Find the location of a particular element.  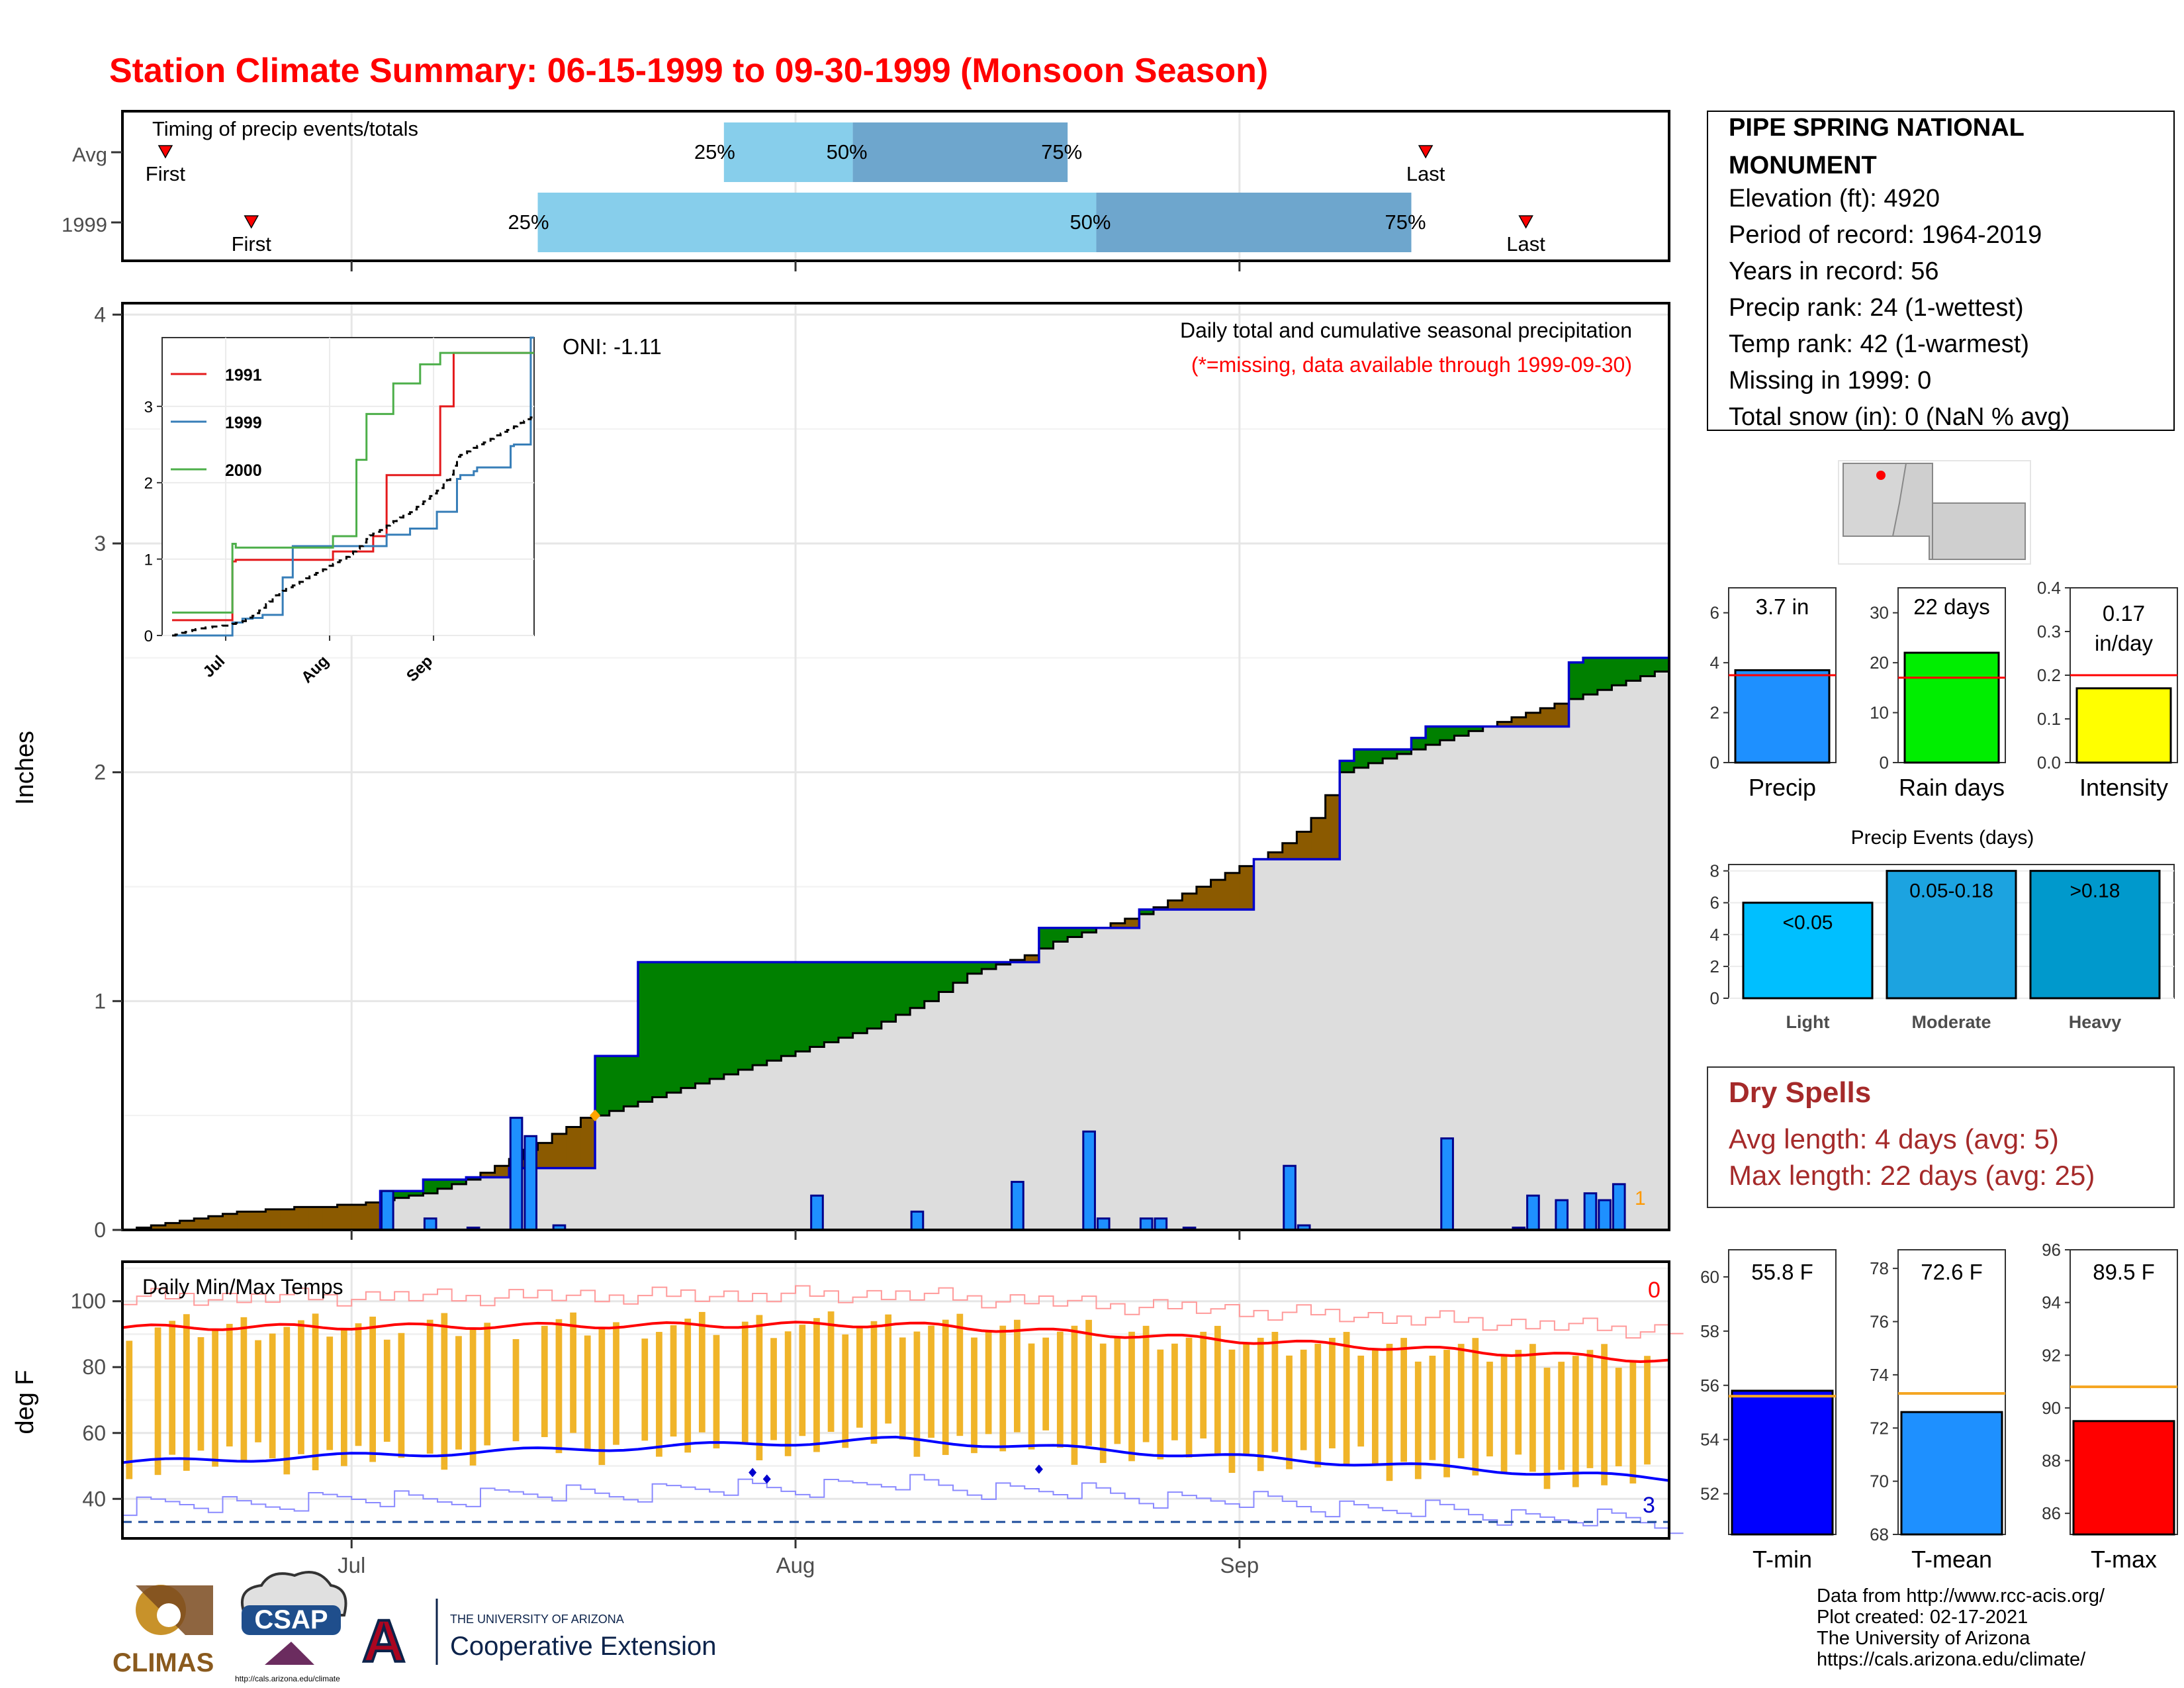

first-marker-icon is located at coordinates (251, 222).